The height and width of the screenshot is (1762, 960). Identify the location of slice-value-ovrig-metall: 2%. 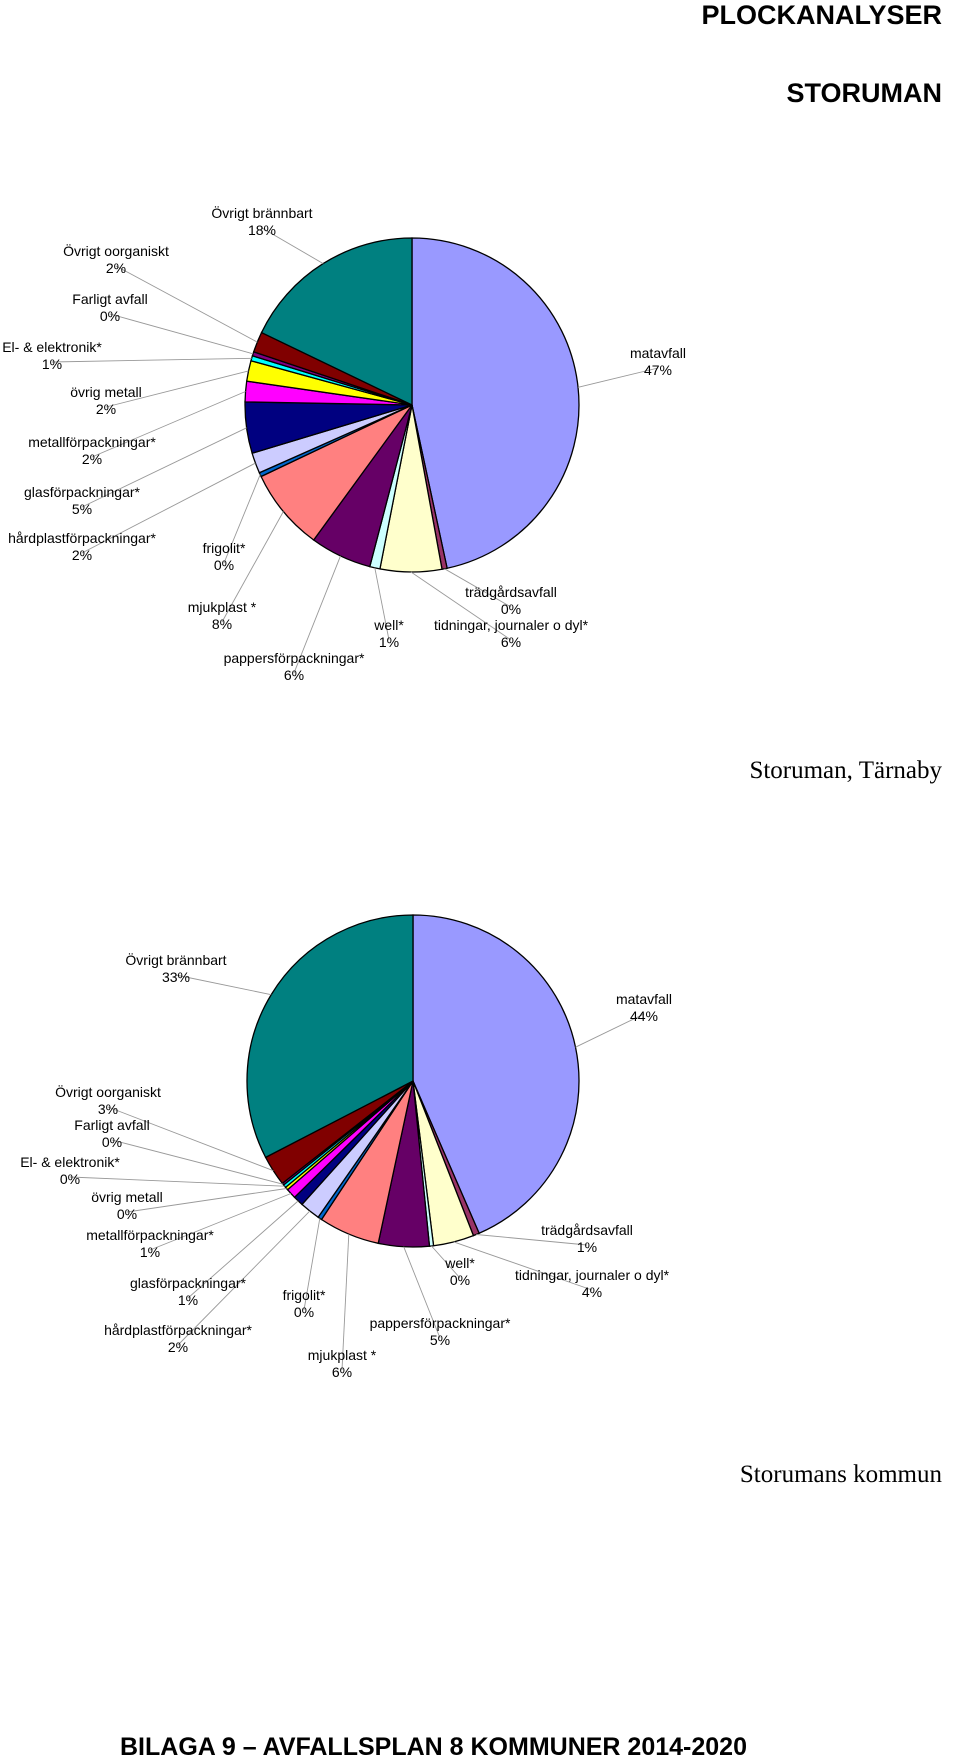
(106, 409).